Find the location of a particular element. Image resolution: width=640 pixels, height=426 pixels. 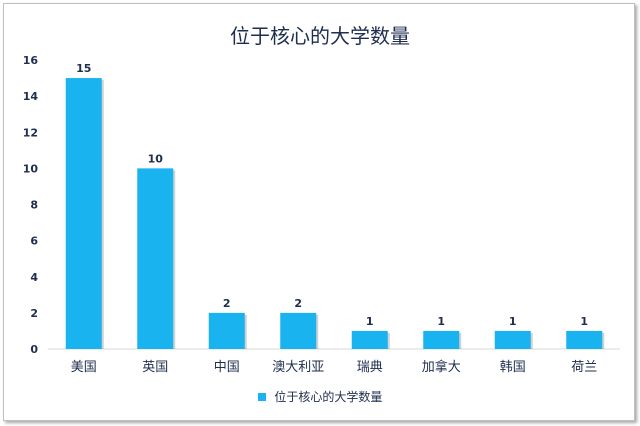

y-tick-label: 14 is located at coordinates (31, 96).